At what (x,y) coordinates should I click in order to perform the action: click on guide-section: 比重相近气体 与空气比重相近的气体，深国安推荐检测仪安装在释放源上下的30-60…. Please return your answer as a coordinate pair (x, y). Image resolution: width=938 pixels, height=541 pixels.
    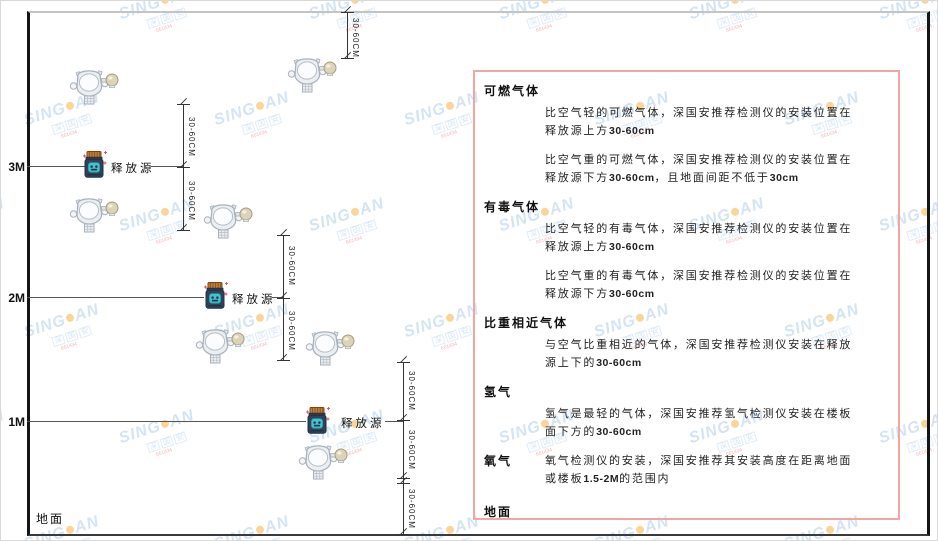
    Looking at the image, I should click on (681, 343).